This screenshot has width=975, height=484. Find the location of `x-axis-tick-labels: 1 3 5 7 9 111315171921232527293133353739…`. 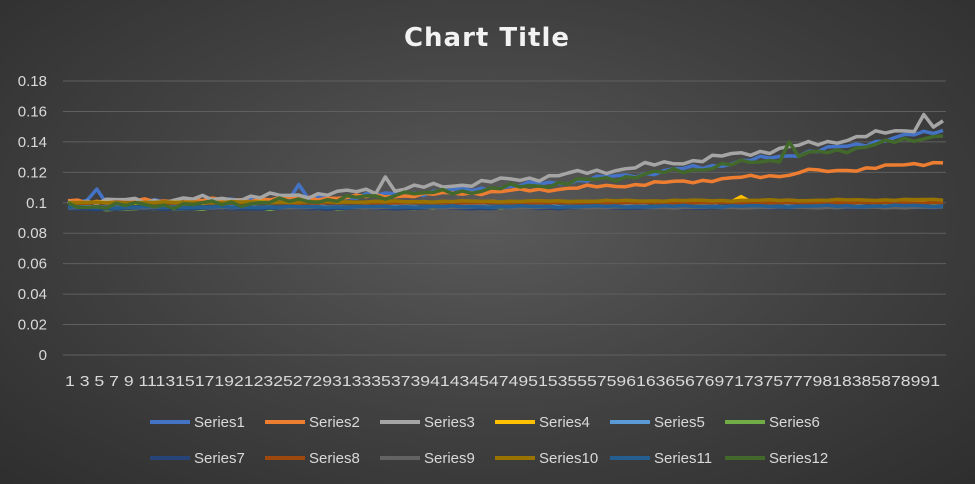

x-axis-tick-labels: 1 3 5 7 9 111315171921232527293133353739… is located at coordinates (502, 381).